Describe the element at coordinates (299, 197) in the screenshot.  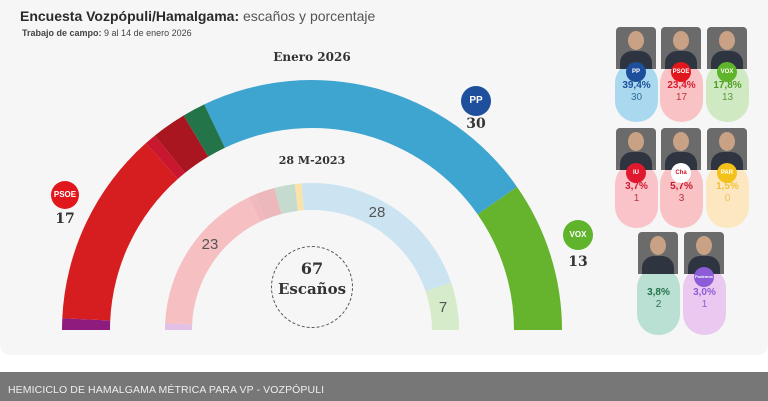
I see `arc-2023-par` at that location.